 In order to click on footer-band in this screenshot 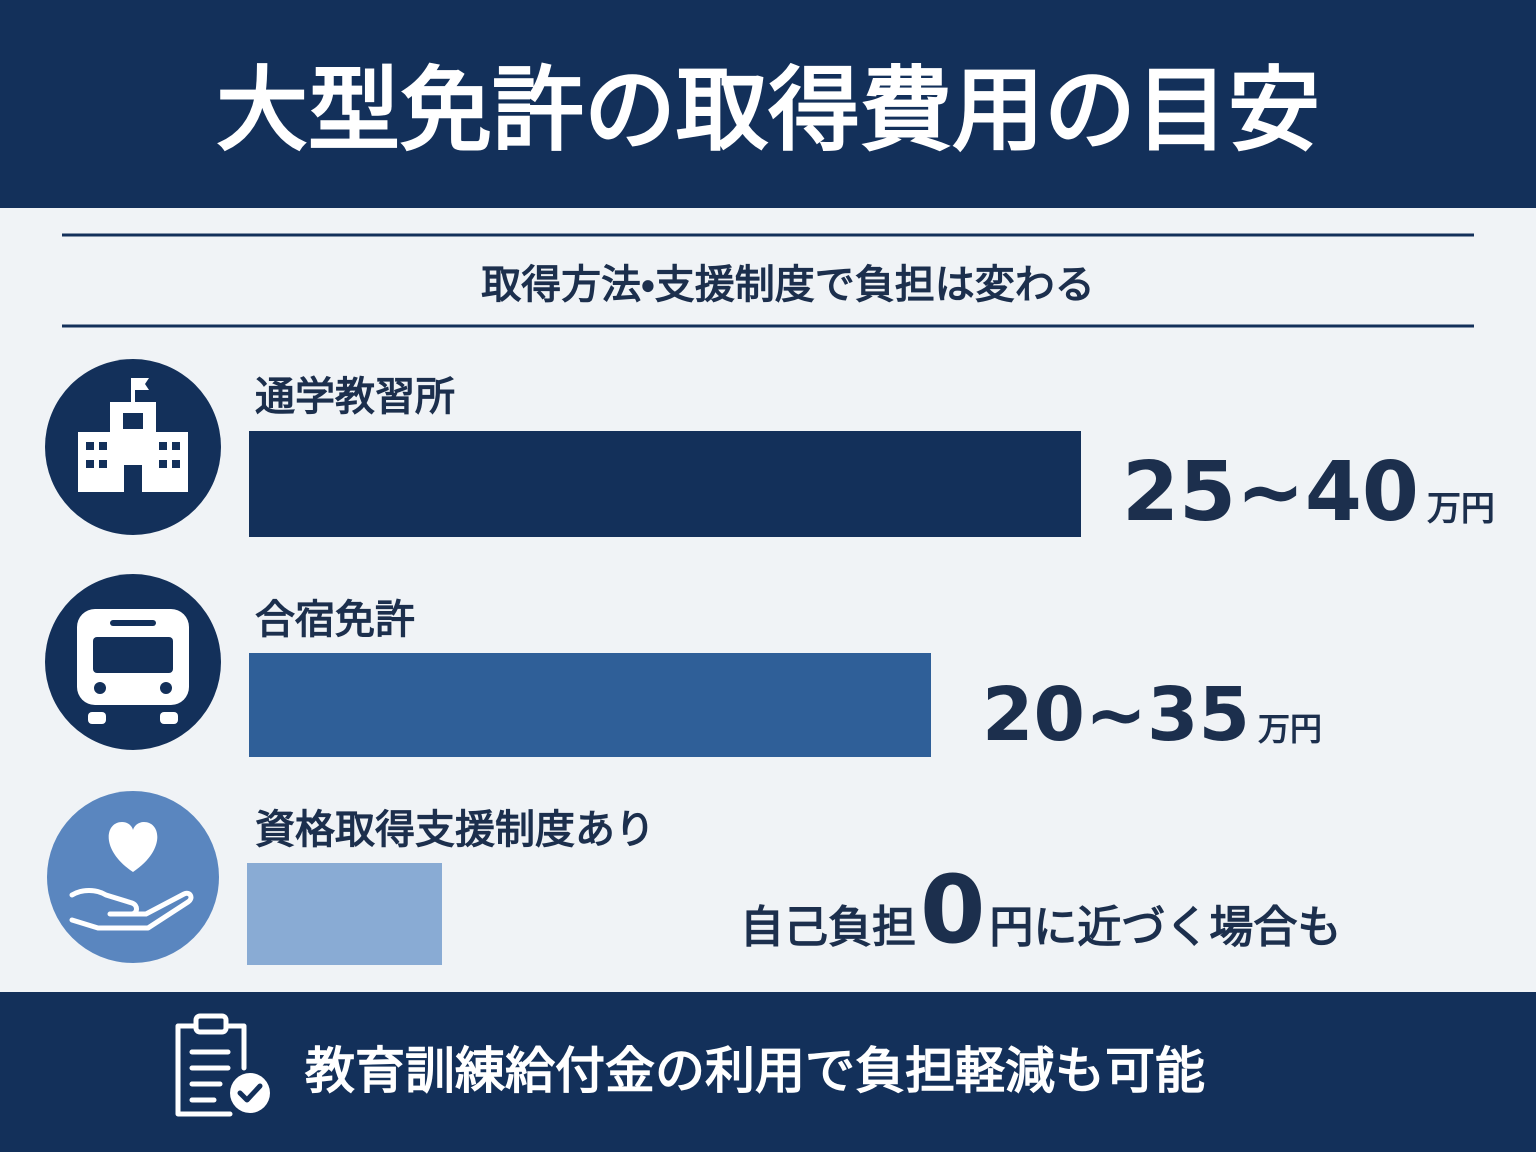, I will do `click(768, 1072)`.